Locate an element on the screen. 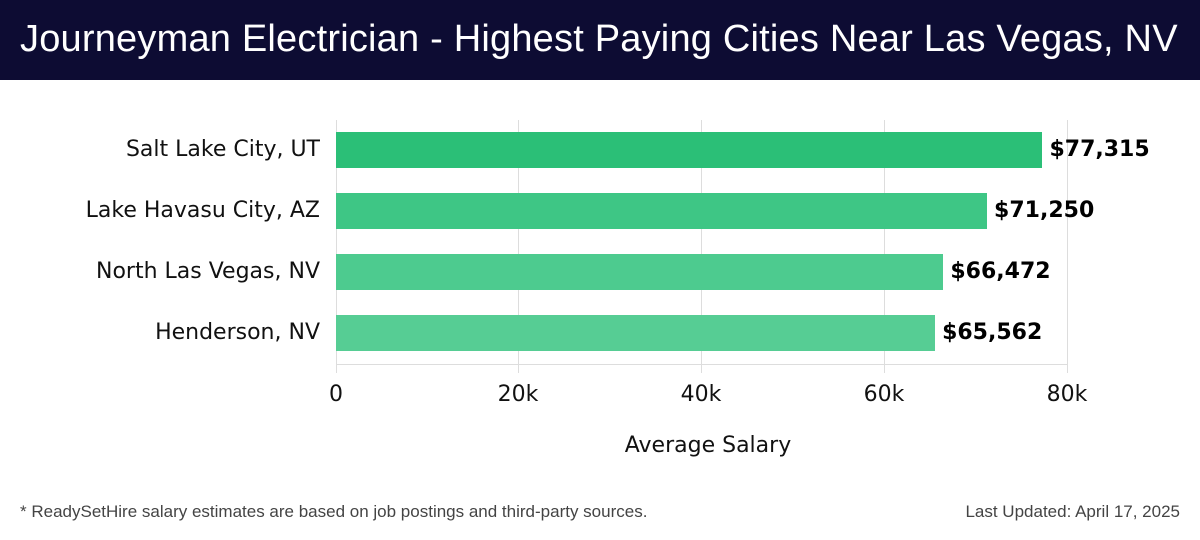 The image size is (1200, 540). x-tick-label: 80k is located at coordinates (1067, 394).